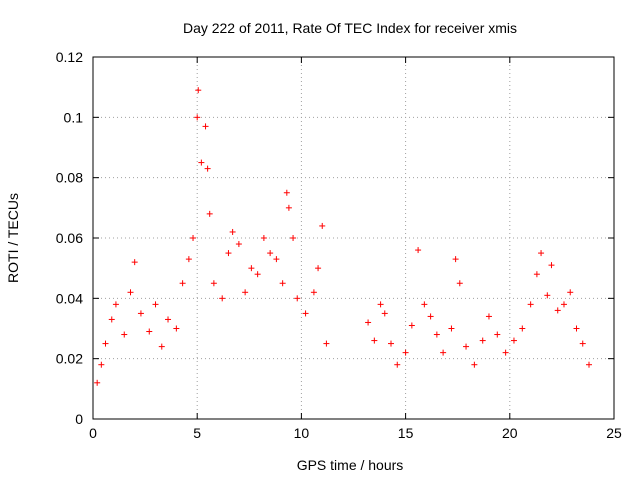  Describe the element at coordinates (69, 359) in the screenshot. I see `y-tick-label: 0.02` at that location.